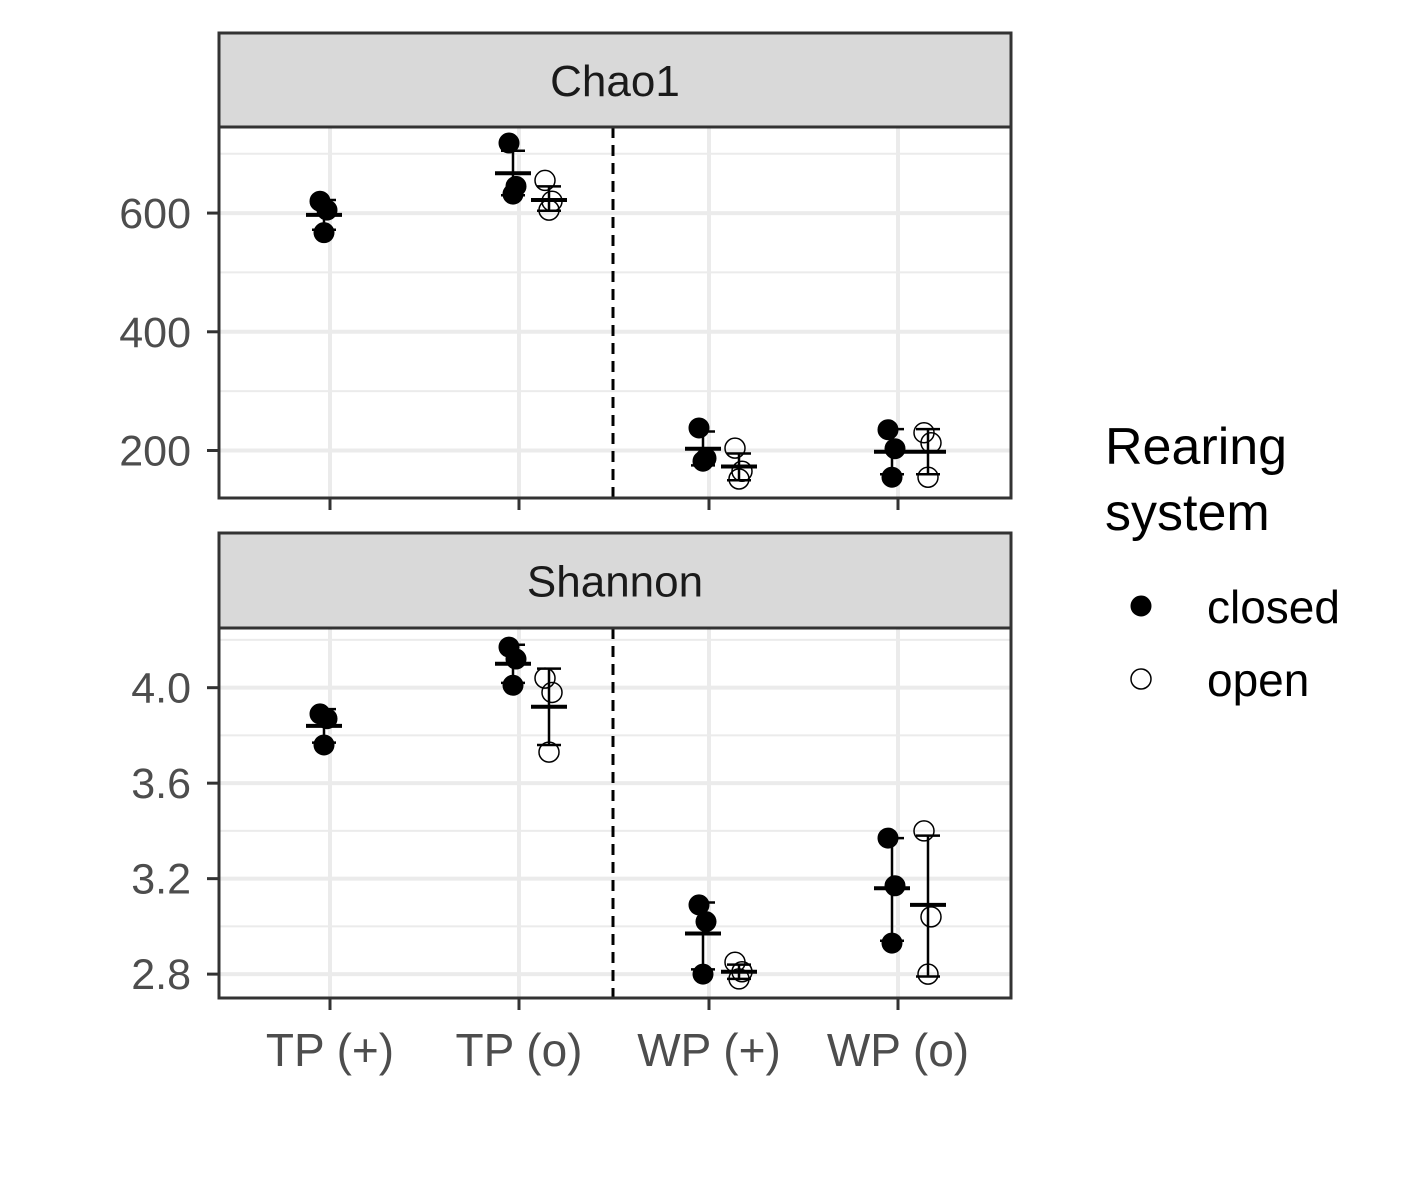 This screenshot has height=1181, width=1417. I want to click on facet-strip-title: Shannon, so click(615, 582).